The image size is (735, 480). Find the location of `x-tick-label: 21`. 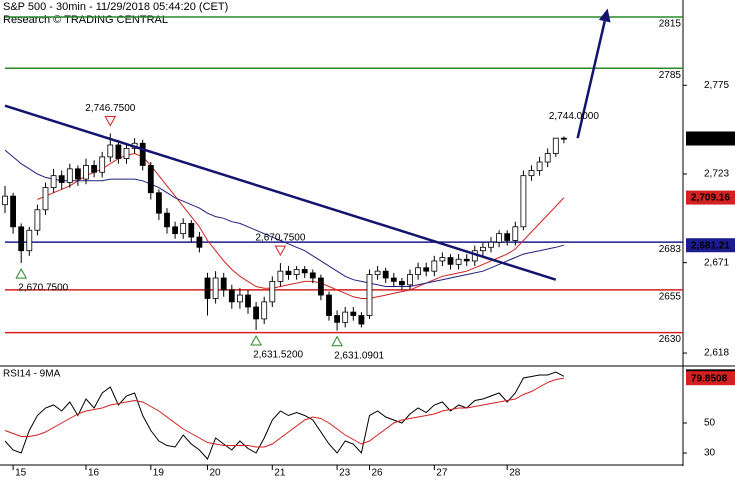

x-tick-label: 21 is located at coordinates (280, 473).